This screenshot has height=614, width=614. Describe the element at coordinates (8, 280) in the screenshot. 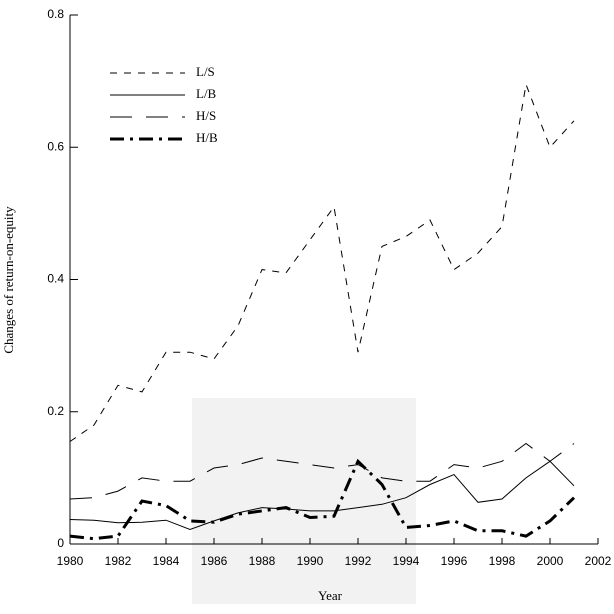

I see `y-axis-title: Changes of return-on-equity` at that location.